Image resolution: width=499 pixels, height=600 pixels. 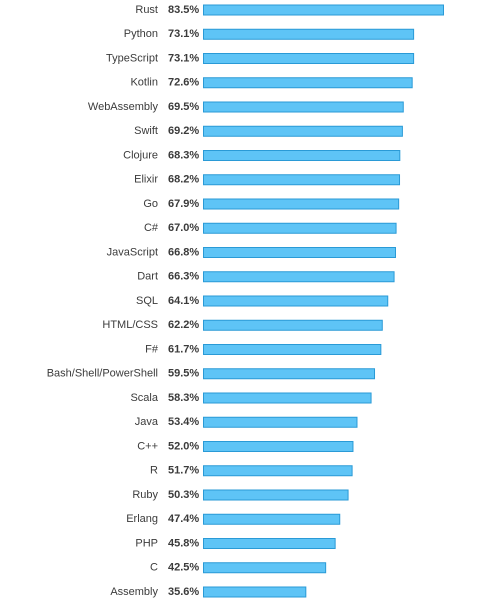 I want to click on category-label: SQL, so click(x=147, y=301).